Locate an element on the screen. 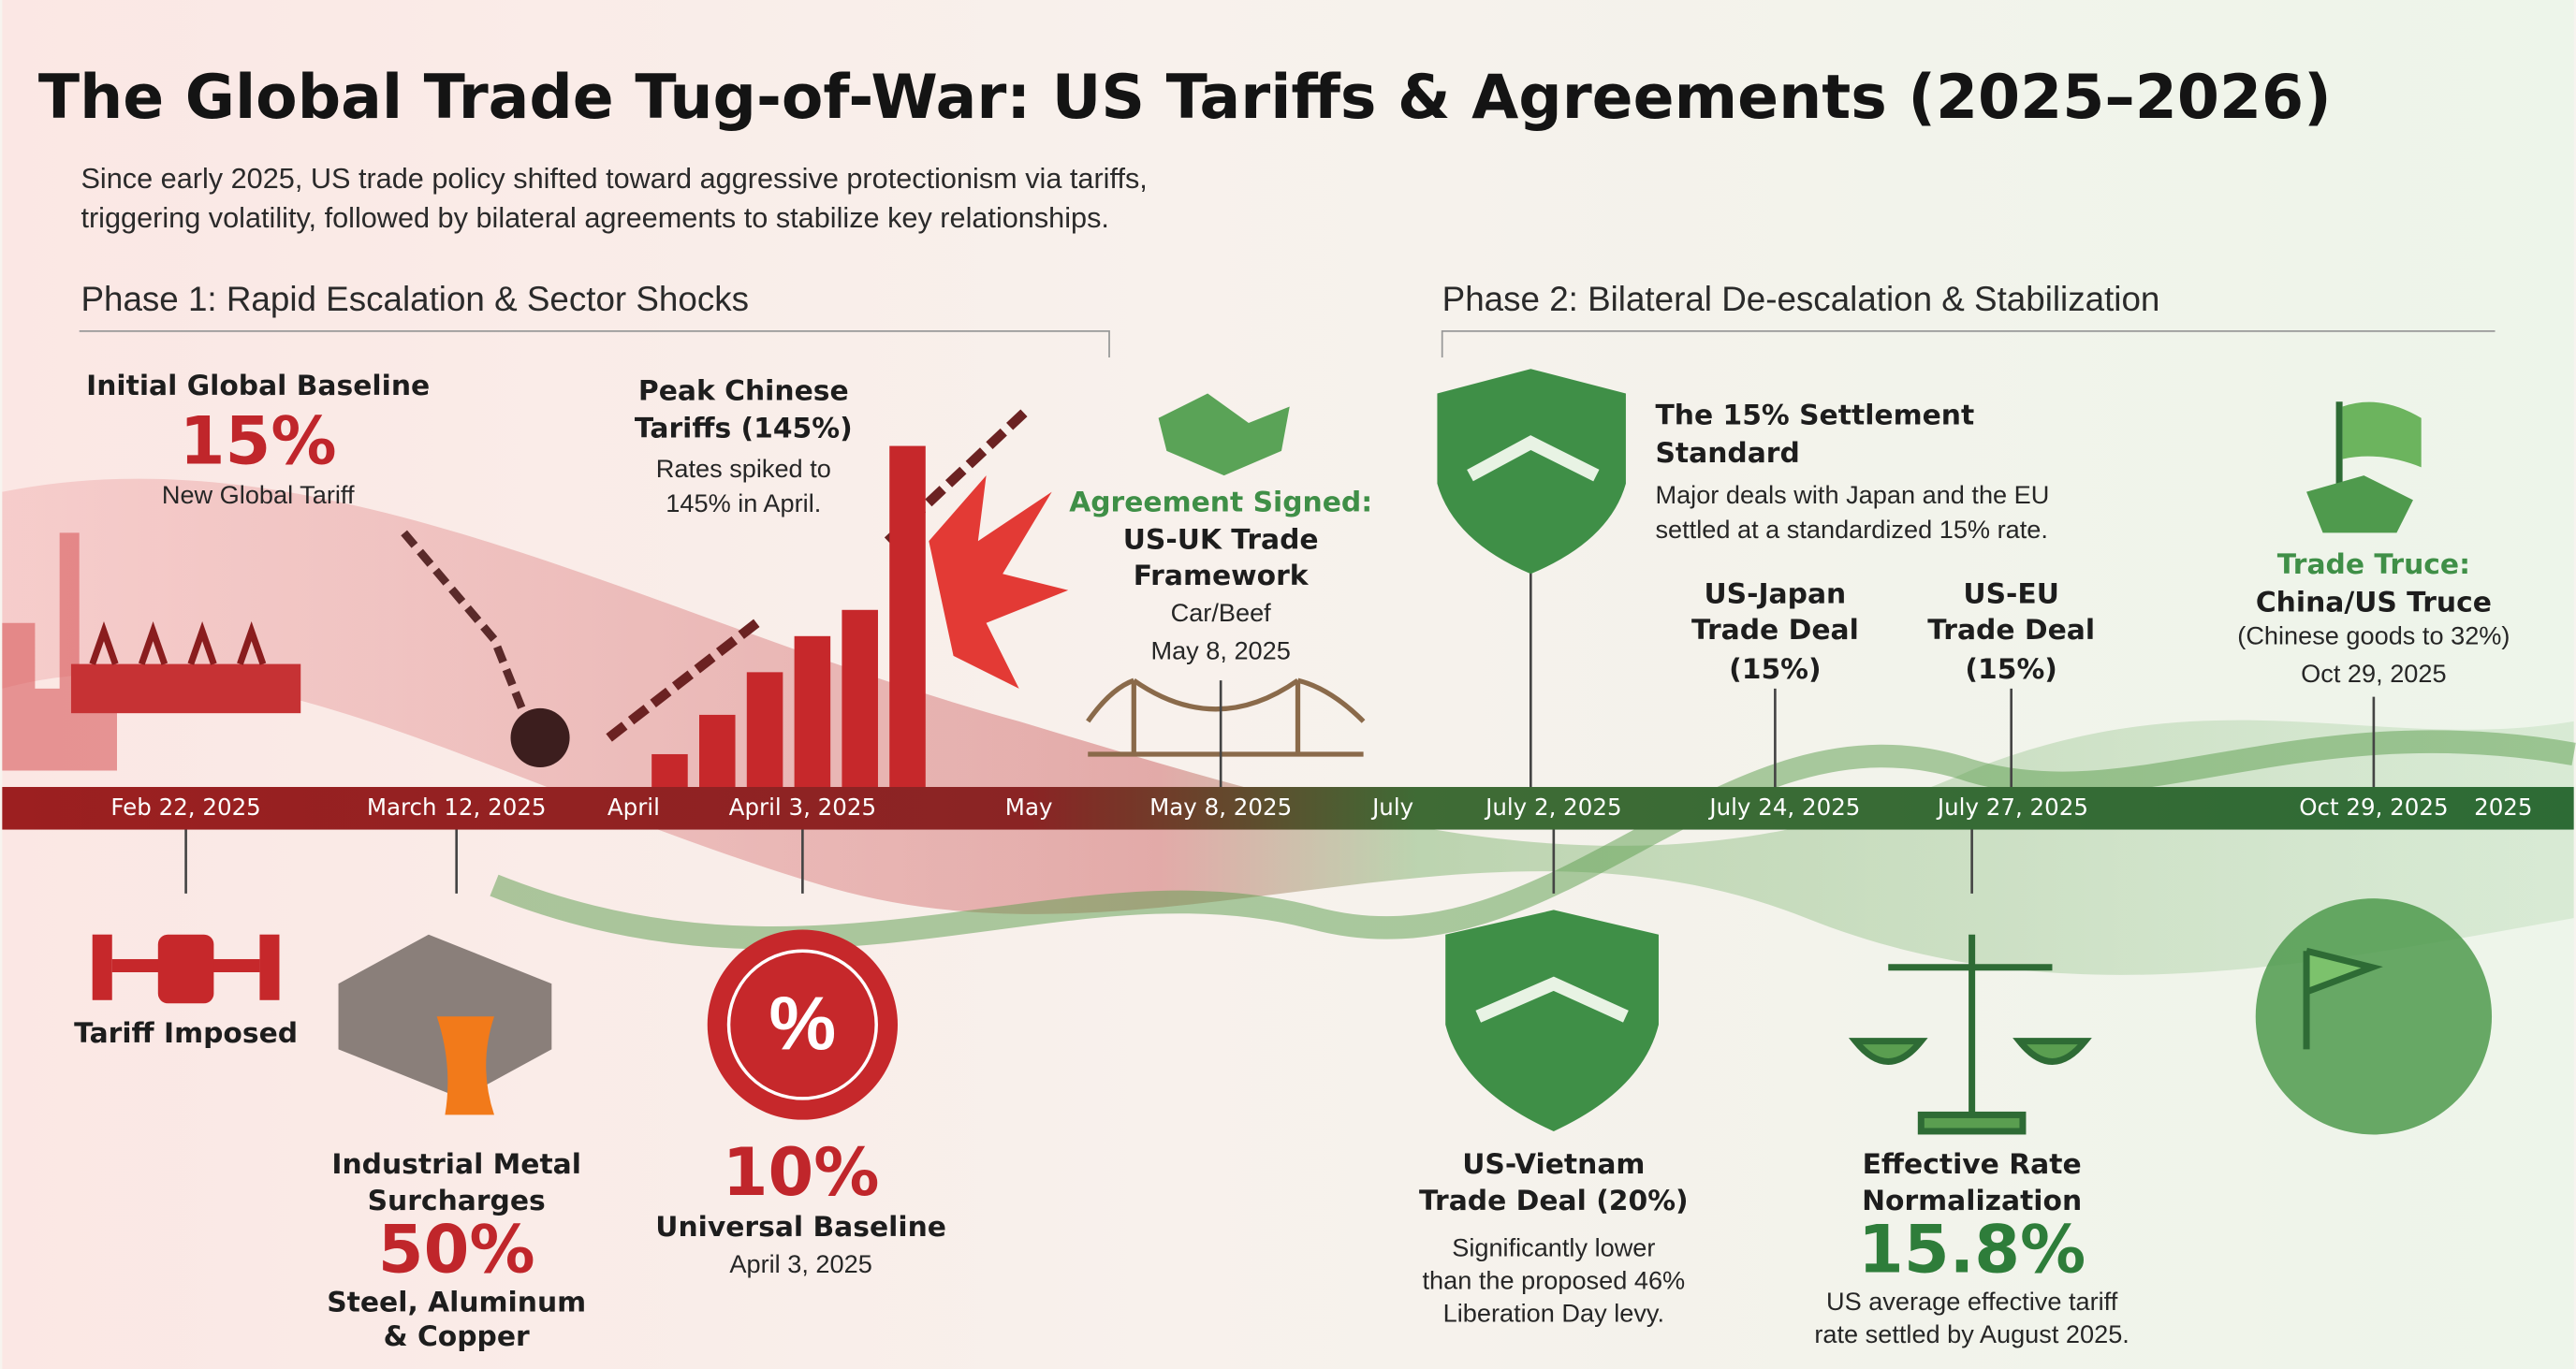  callout-text: Peak Chinese is located at coordinates (743, 390).